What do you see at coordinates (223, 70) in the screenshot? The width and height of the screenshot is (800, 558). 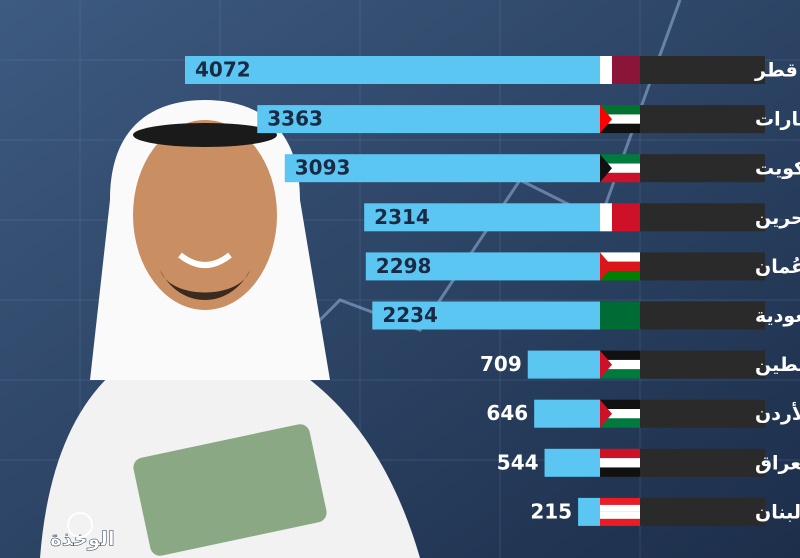 I see `value-label: 4072` at bounding box center [223, 70].